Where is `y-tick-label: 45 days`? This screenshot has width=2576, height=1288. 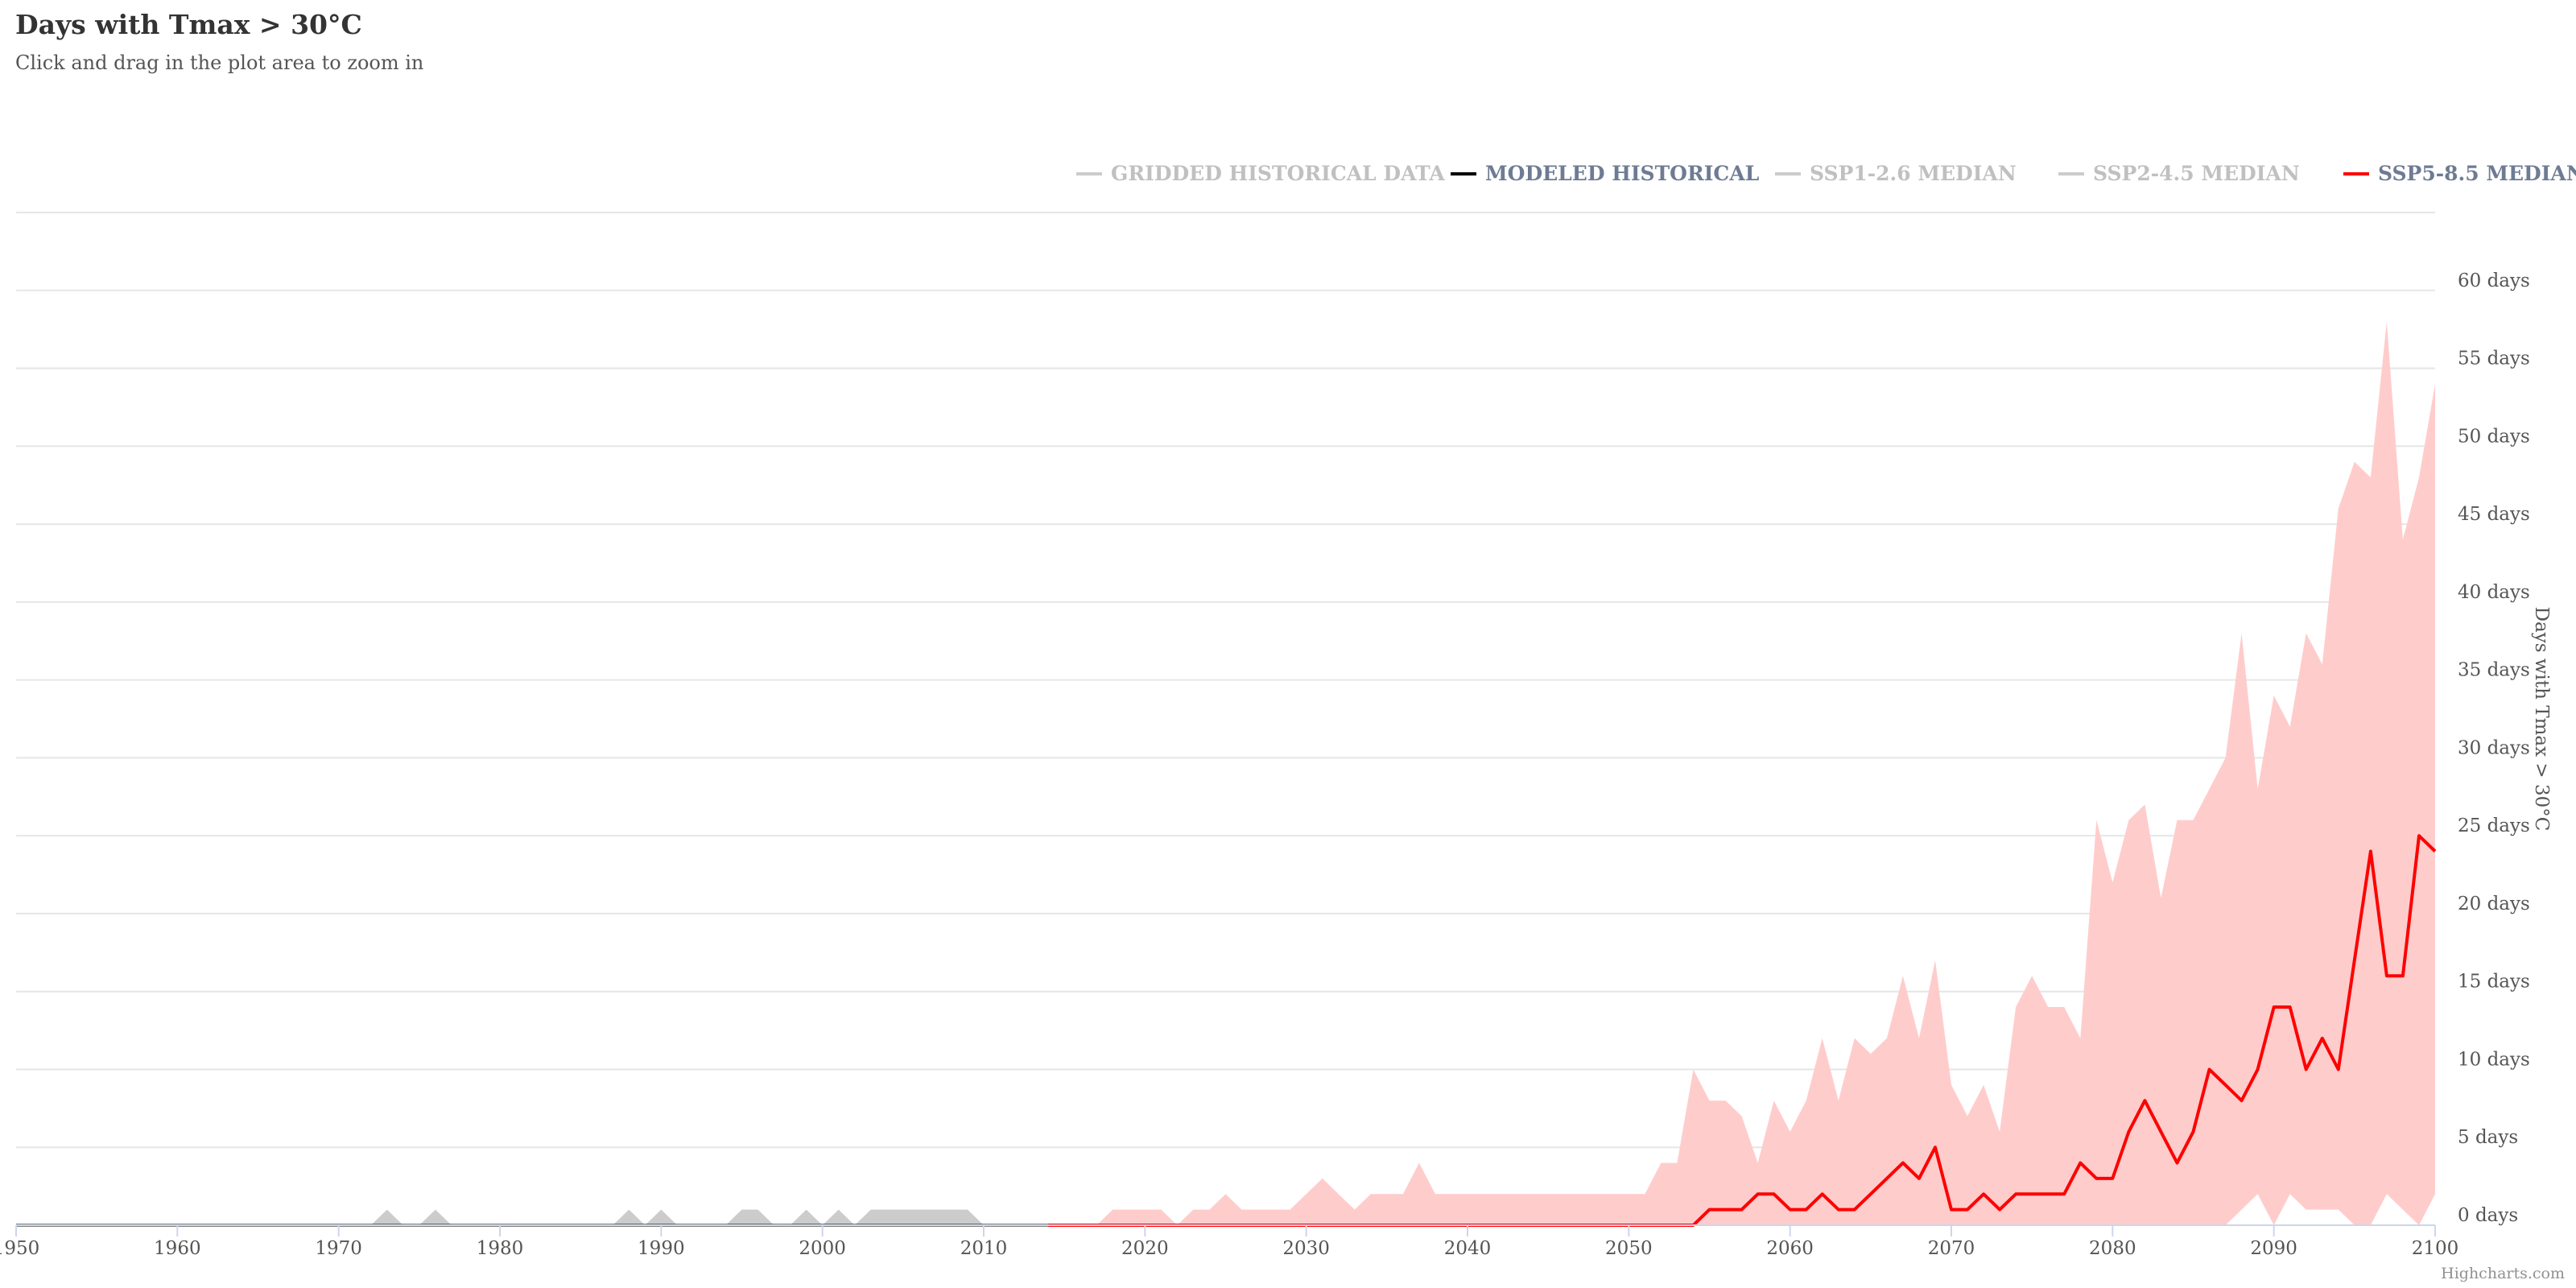
y-tick-label: 45 days is located at coordinates (2494, 514).